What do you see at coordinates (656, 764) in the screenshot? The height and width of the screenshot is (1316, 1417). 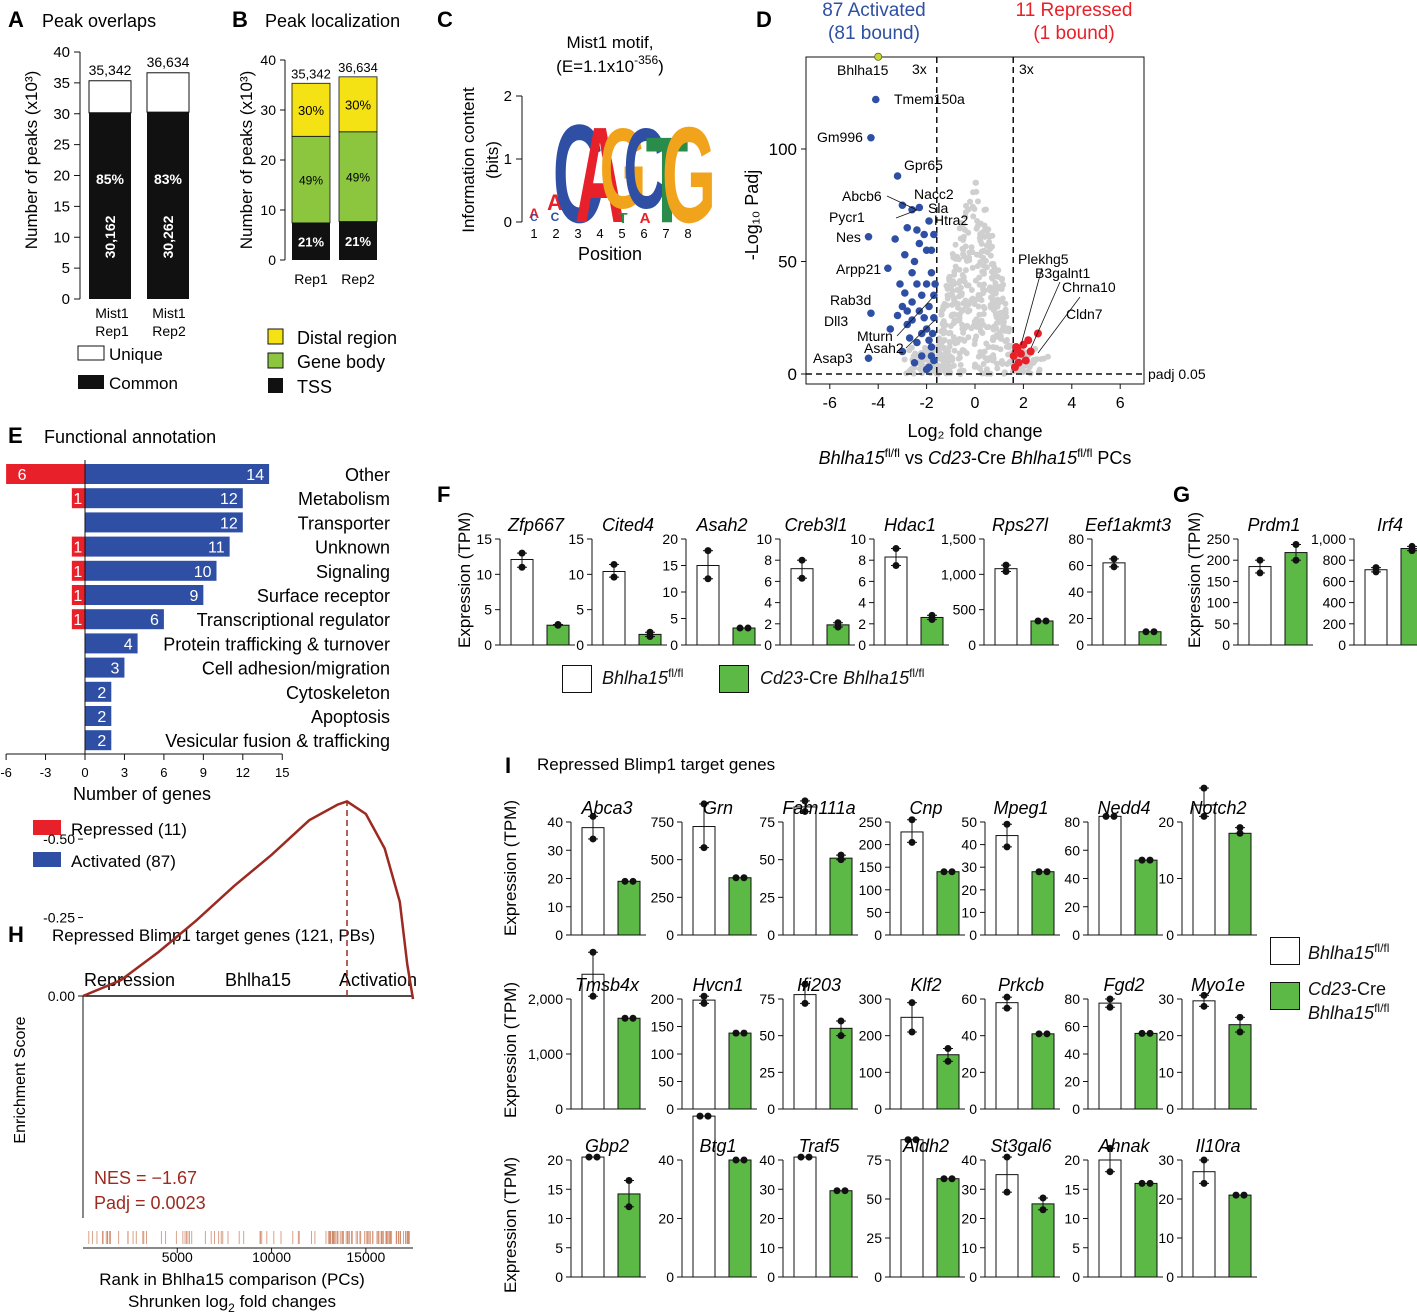 I see `panel-i-title: Repressed Blimp1 target genes` at bounding box center [656, 764].